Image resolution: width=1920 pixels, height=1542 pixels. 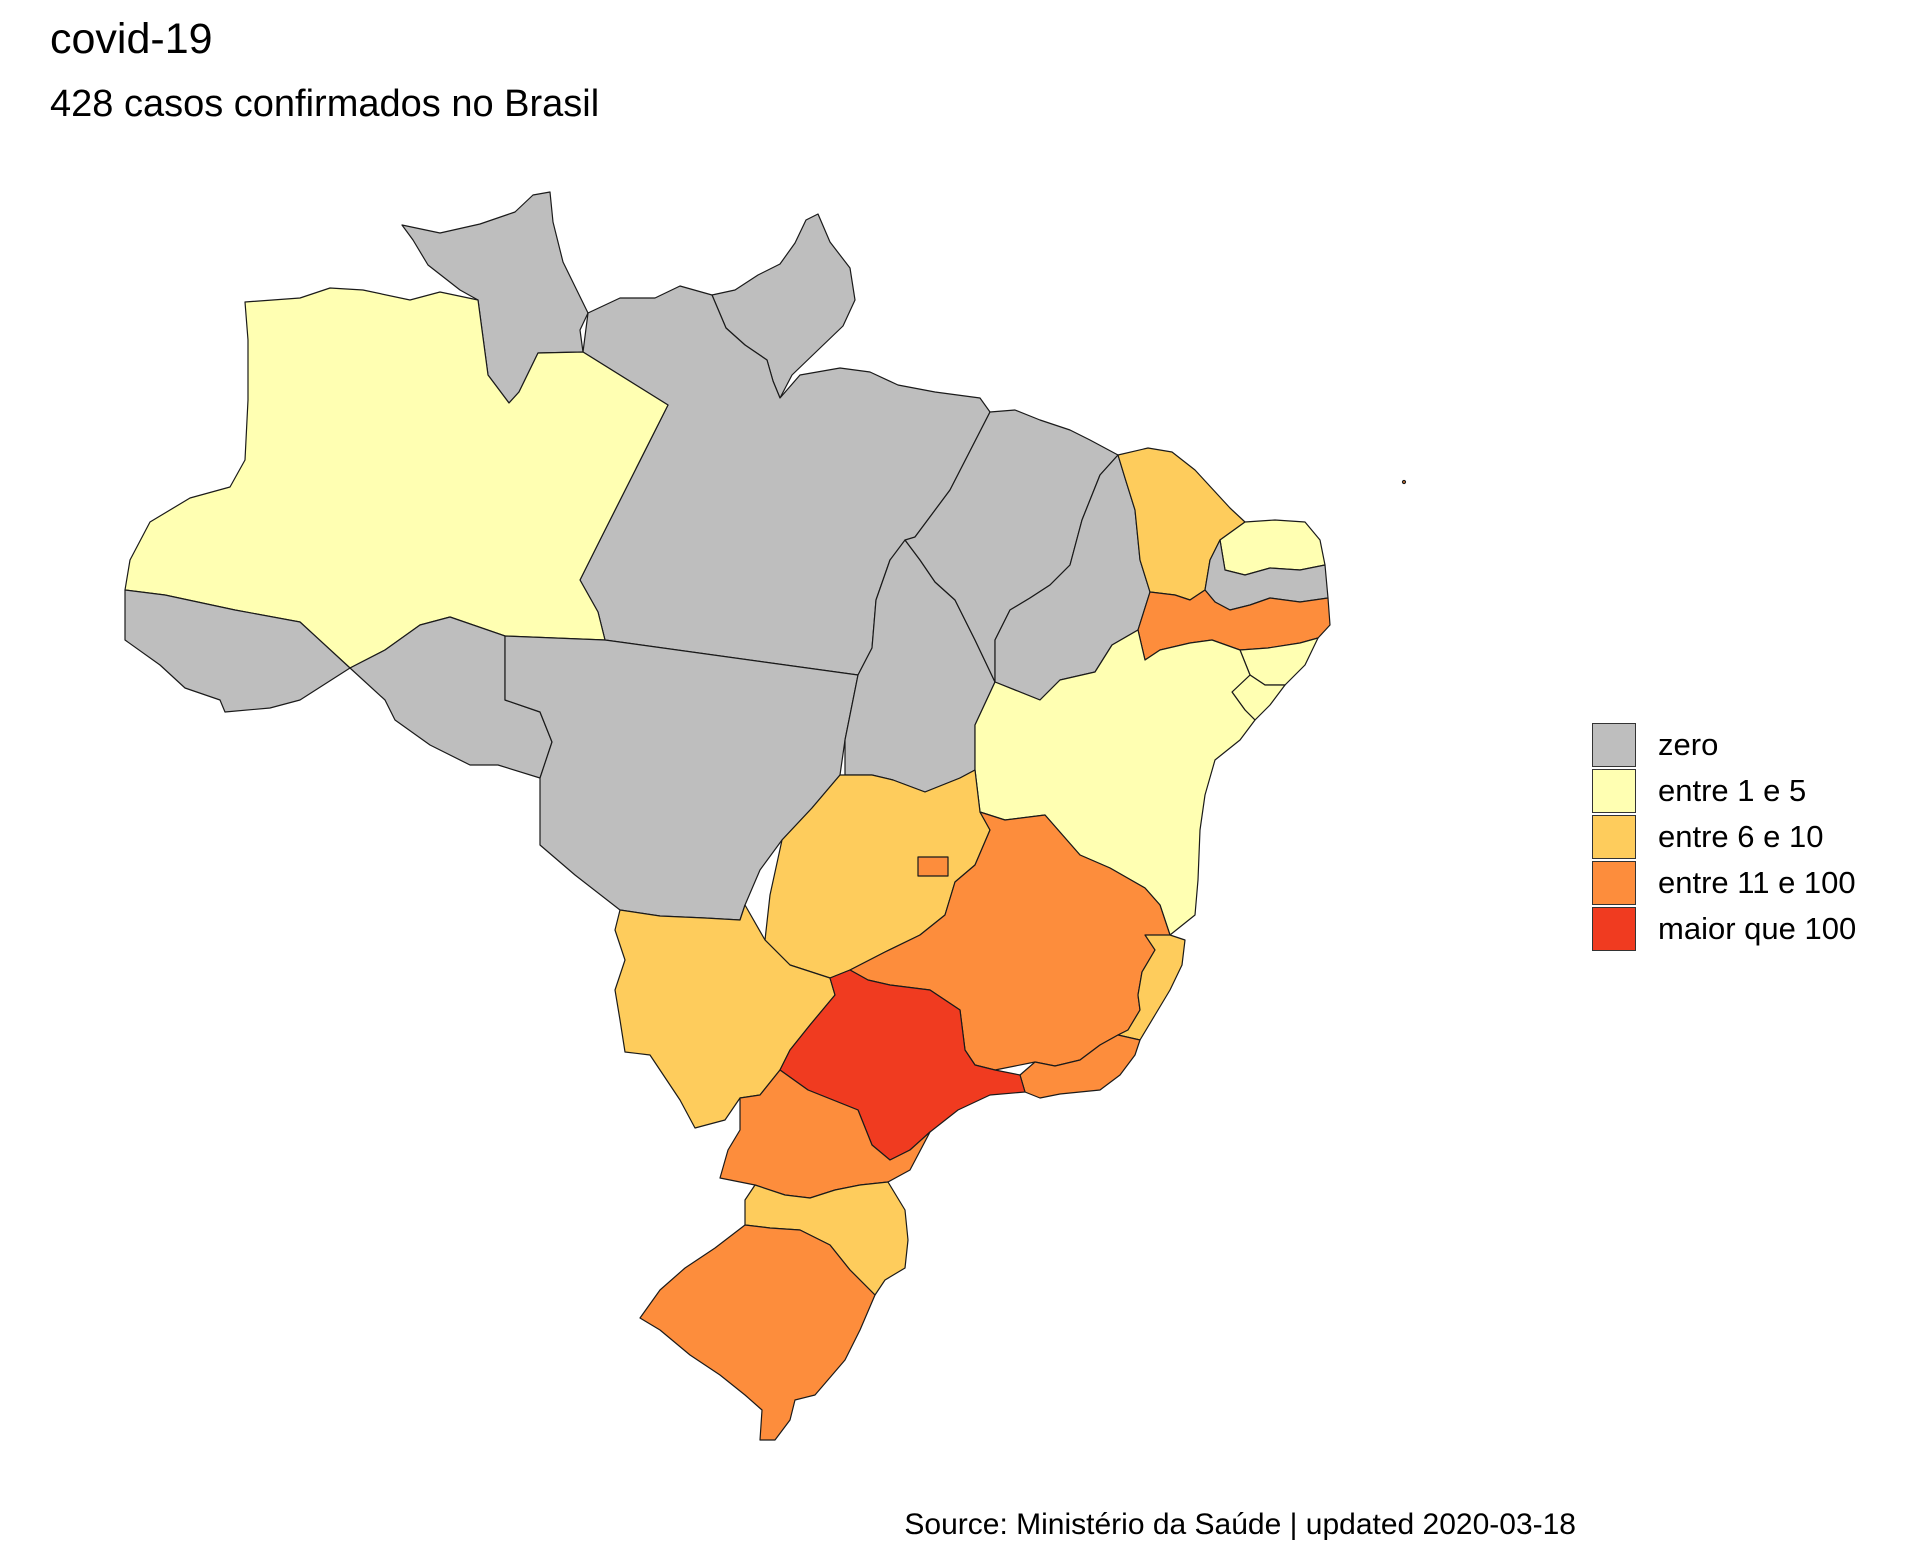 I want to click on legend-item-6-10: entre 6 e 10, so click(x=1724, y=837).